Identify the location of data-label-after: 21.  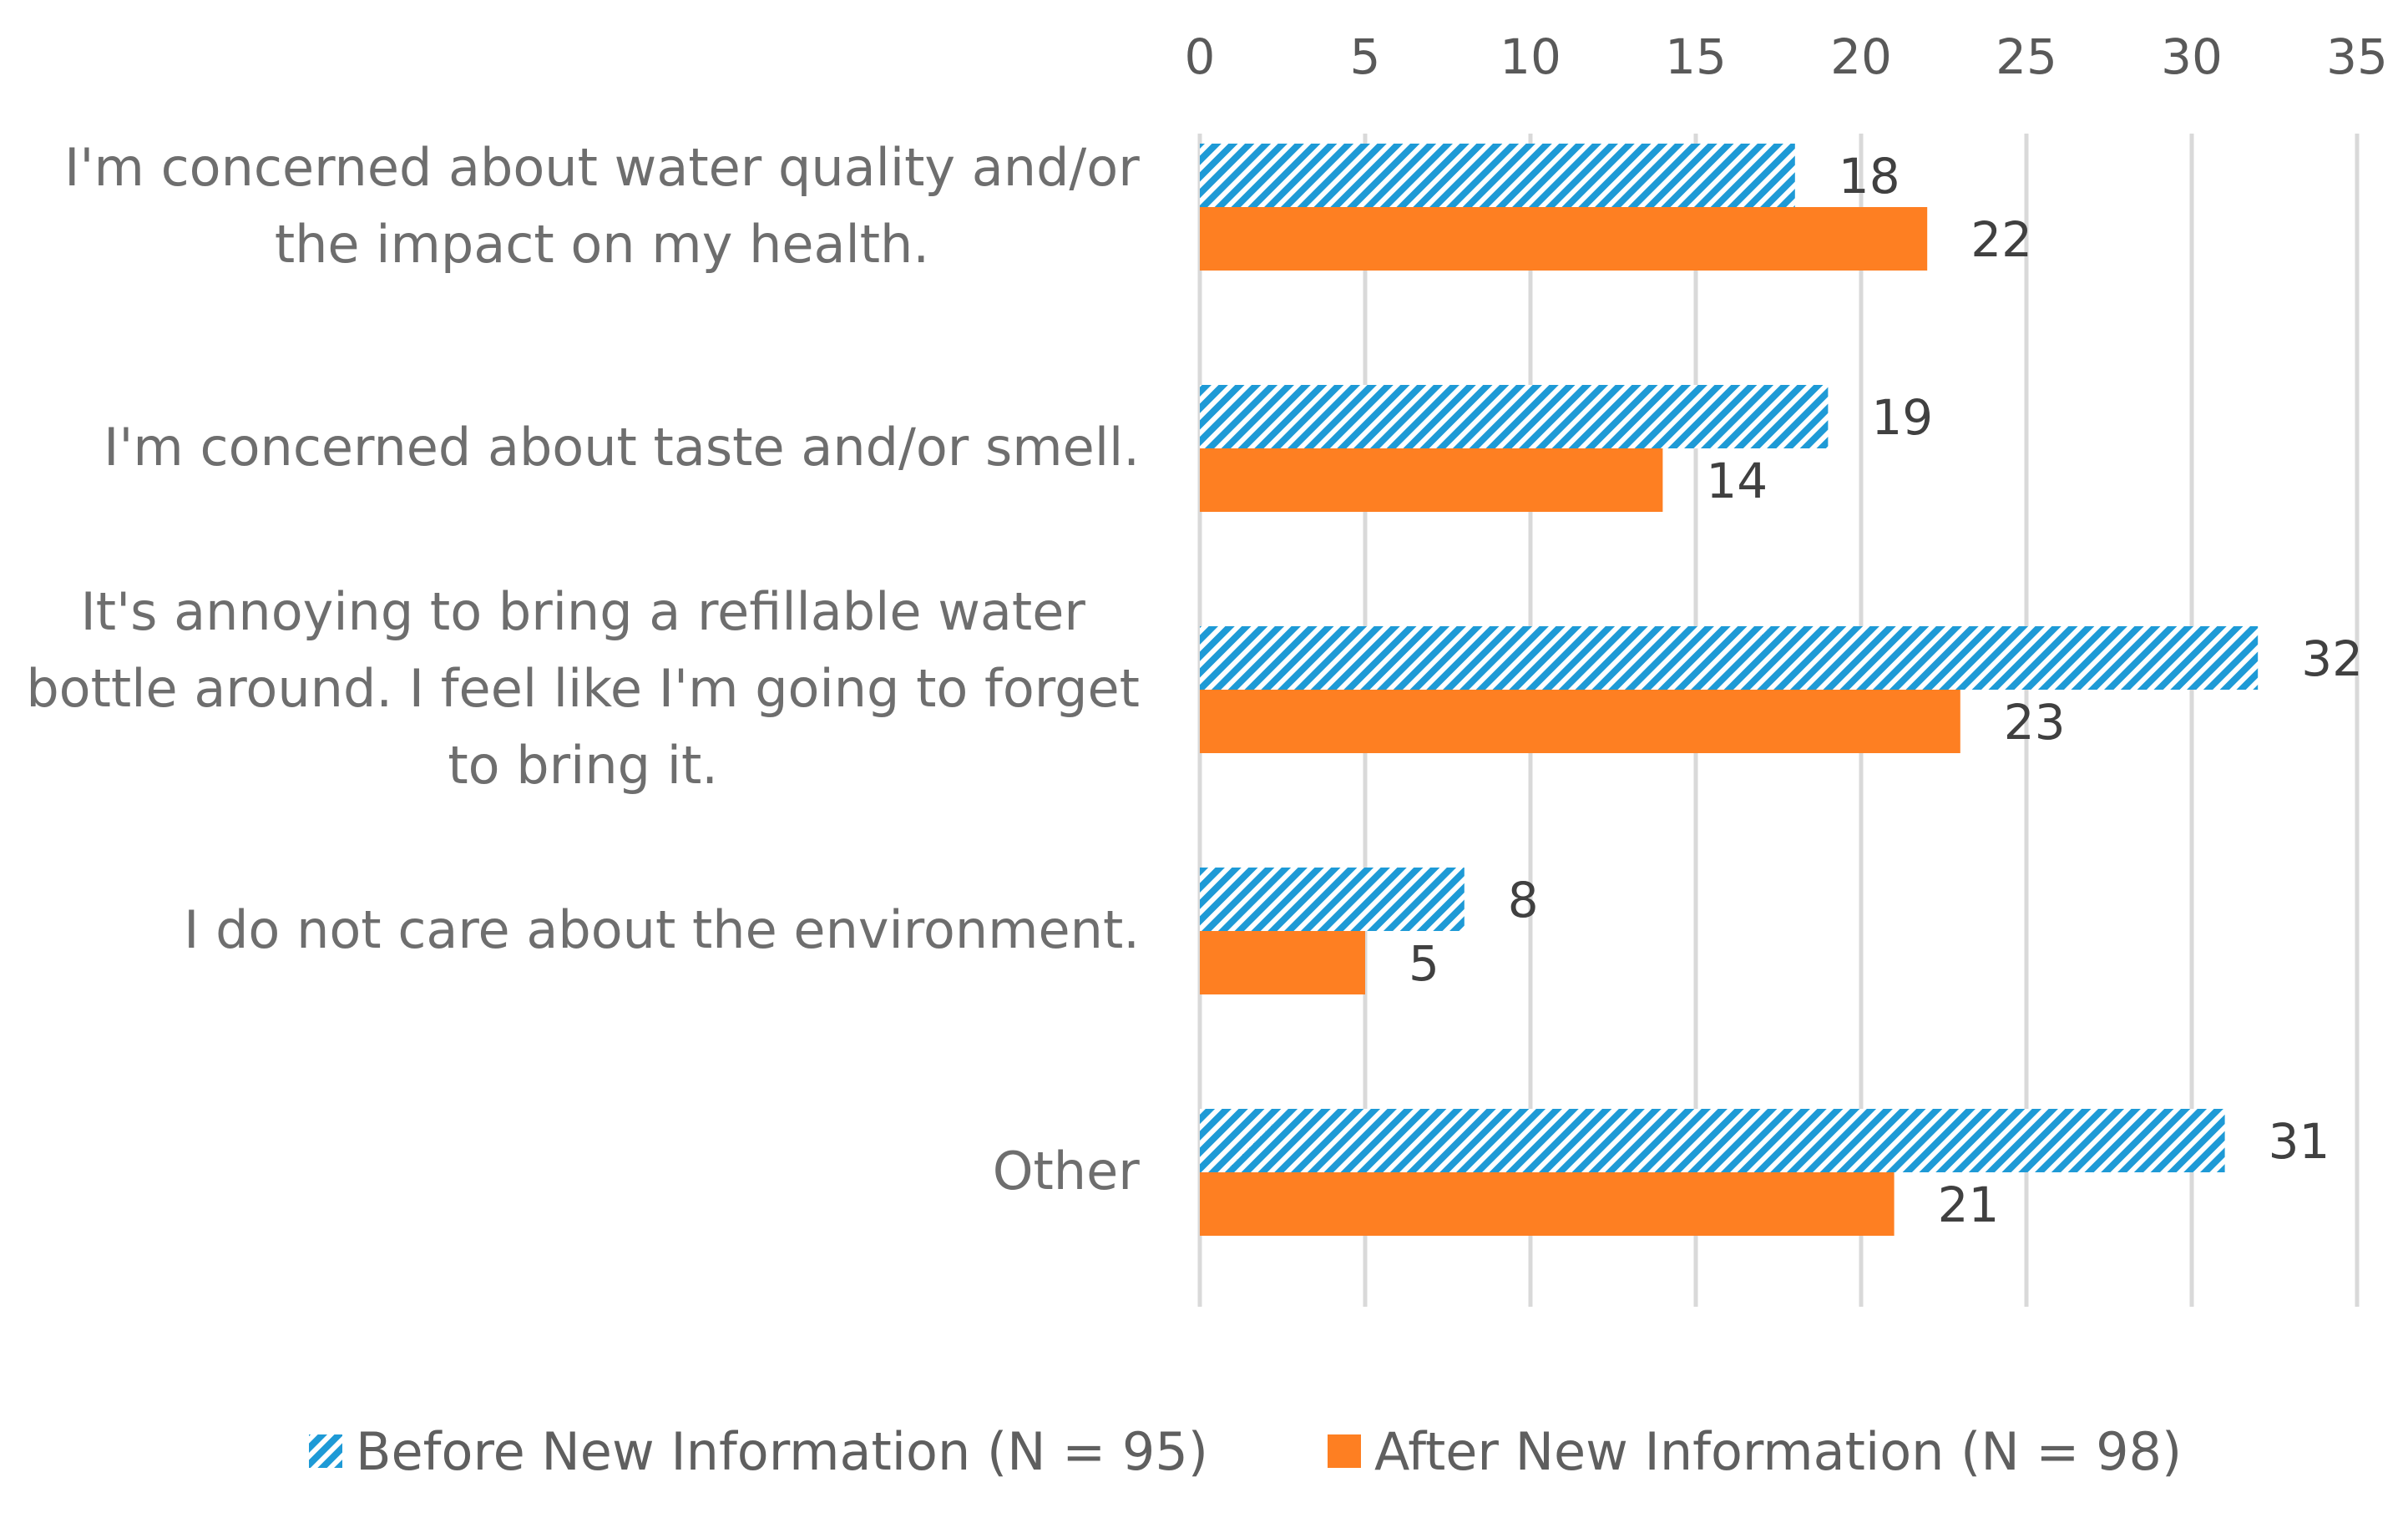
(1969, 1204).